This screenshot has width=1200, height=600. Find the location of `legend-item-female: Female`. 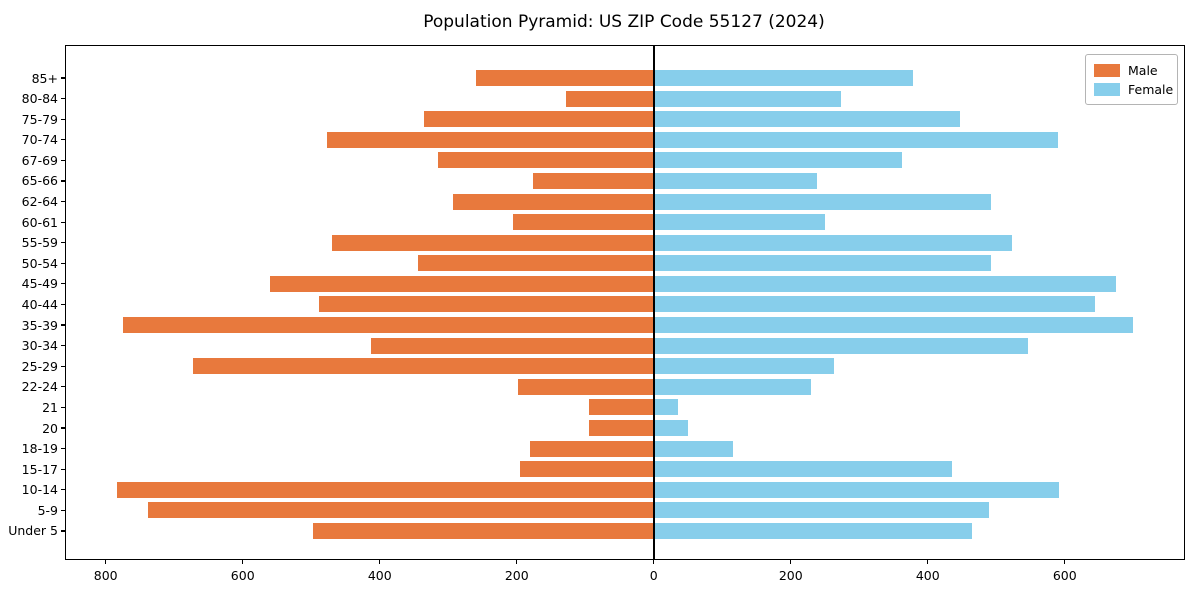

legend-item-female: Female is located at coordinates (1133, 89).